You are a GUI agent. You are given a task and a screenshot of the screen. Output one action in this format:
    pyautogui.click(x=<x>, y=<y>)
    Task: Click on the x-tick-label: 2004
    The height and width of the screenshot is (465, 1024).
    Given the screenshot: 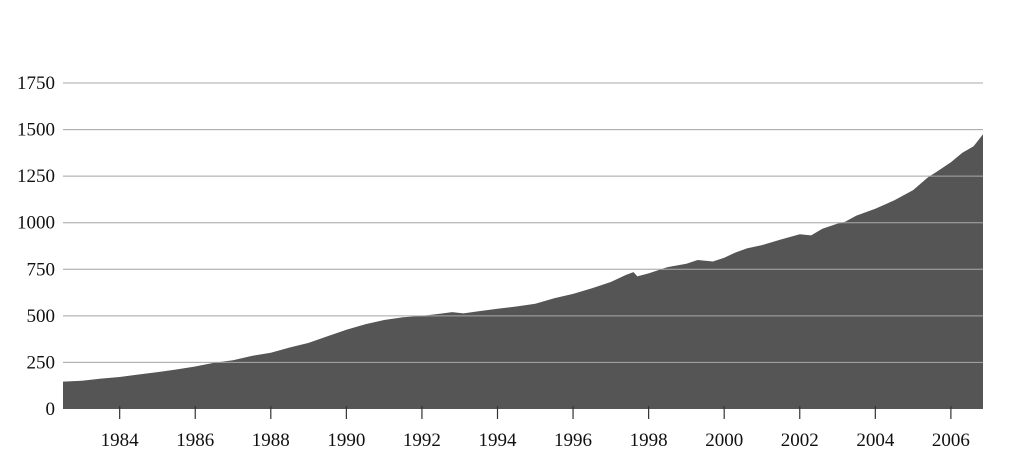 What is the action you would take?
    pyautogui.click(x=875, y=440)
    